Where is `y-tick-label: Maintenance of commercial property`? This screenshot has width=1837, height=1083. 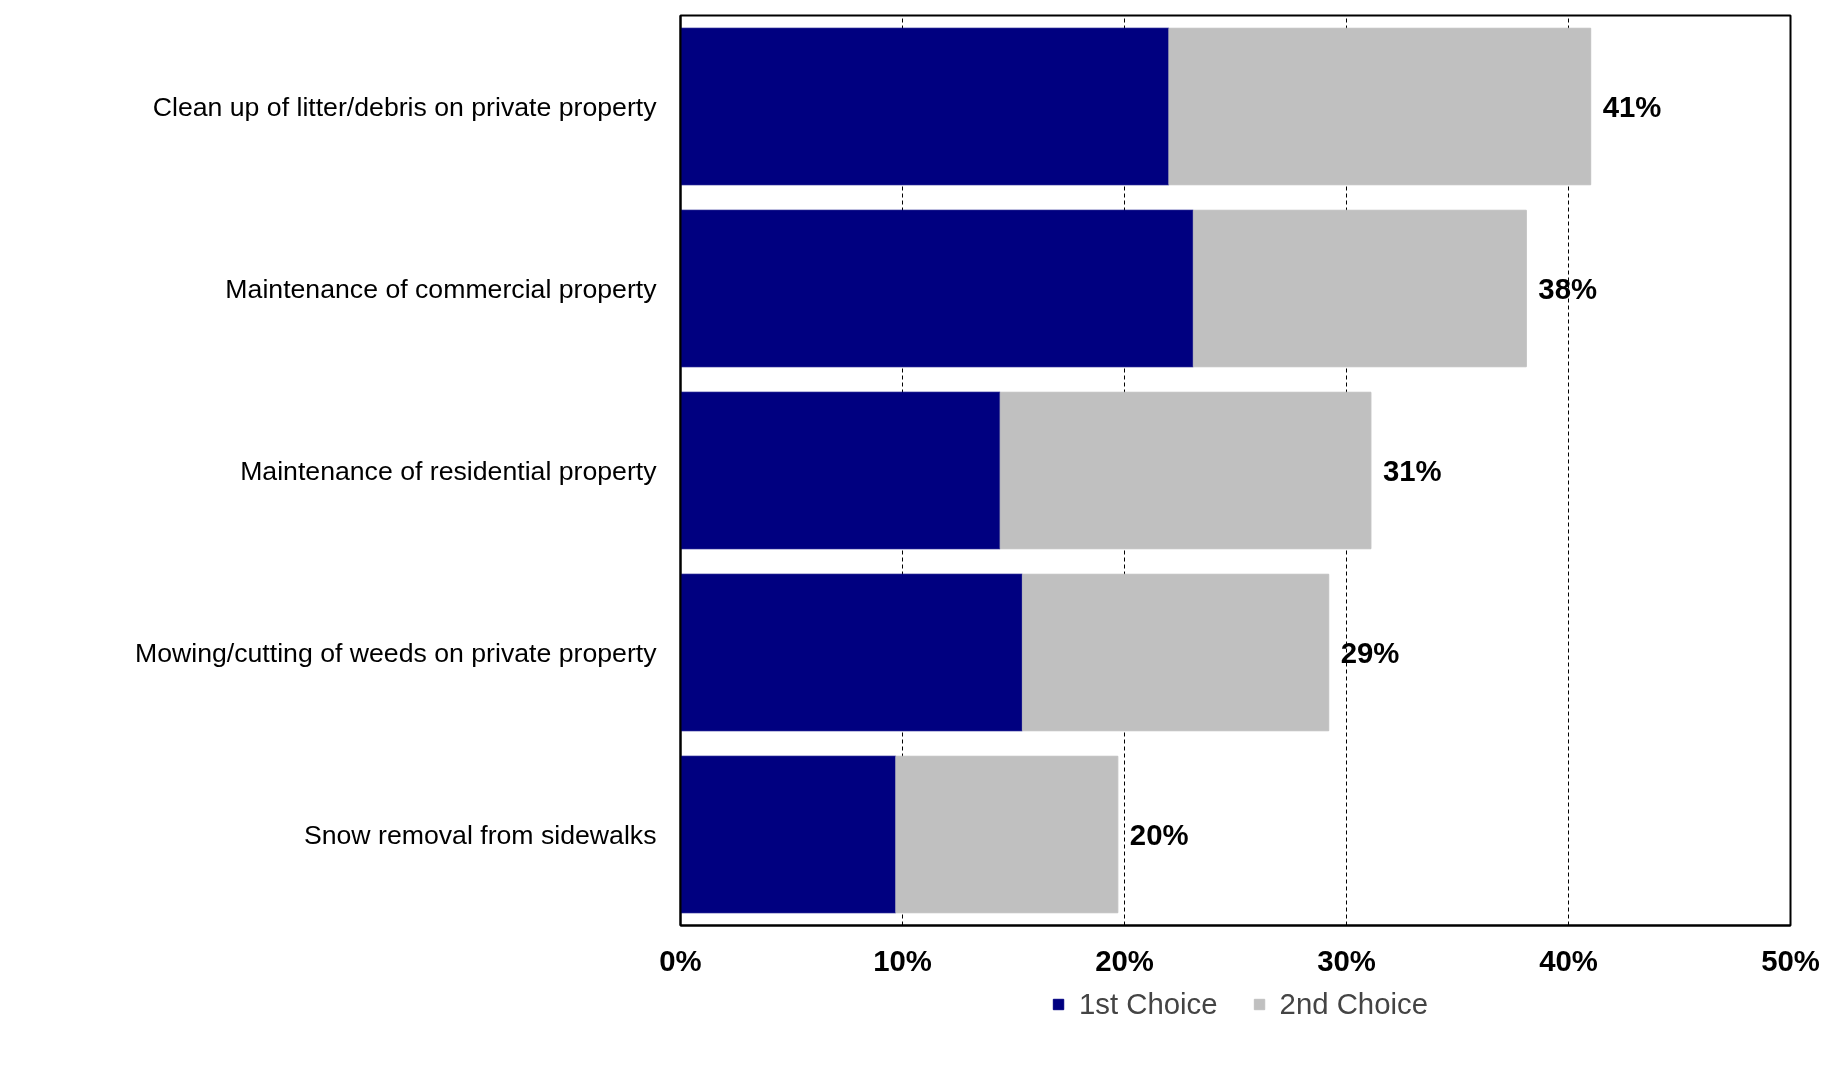 y-tick-label: Maintenance of commercial property is located at coordinates (441, 288).